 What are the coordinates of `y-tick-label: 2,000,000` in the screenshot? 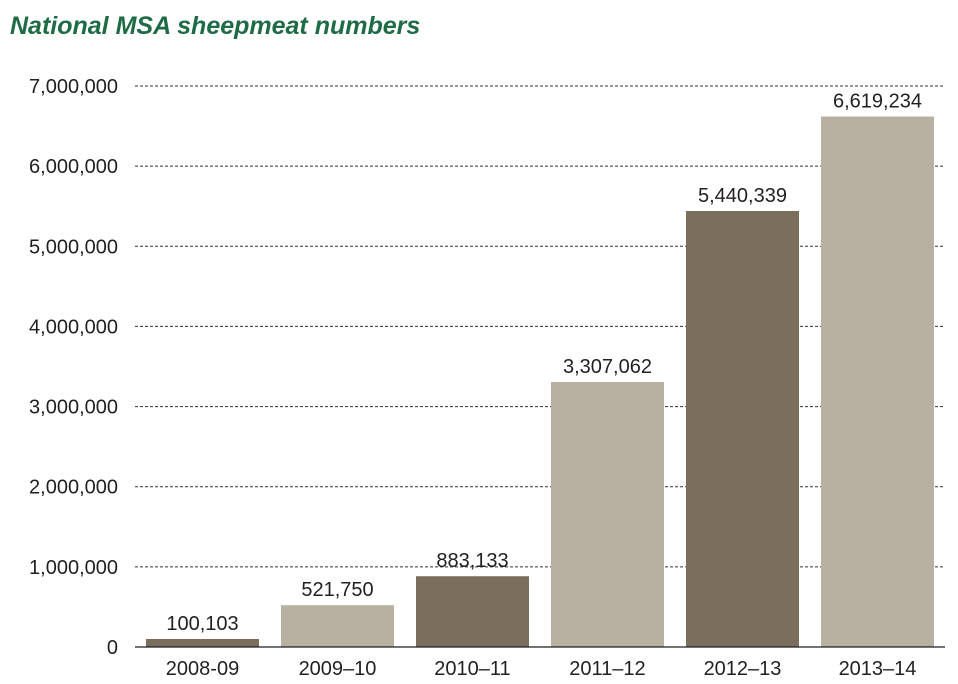 It's located at (73, 488).